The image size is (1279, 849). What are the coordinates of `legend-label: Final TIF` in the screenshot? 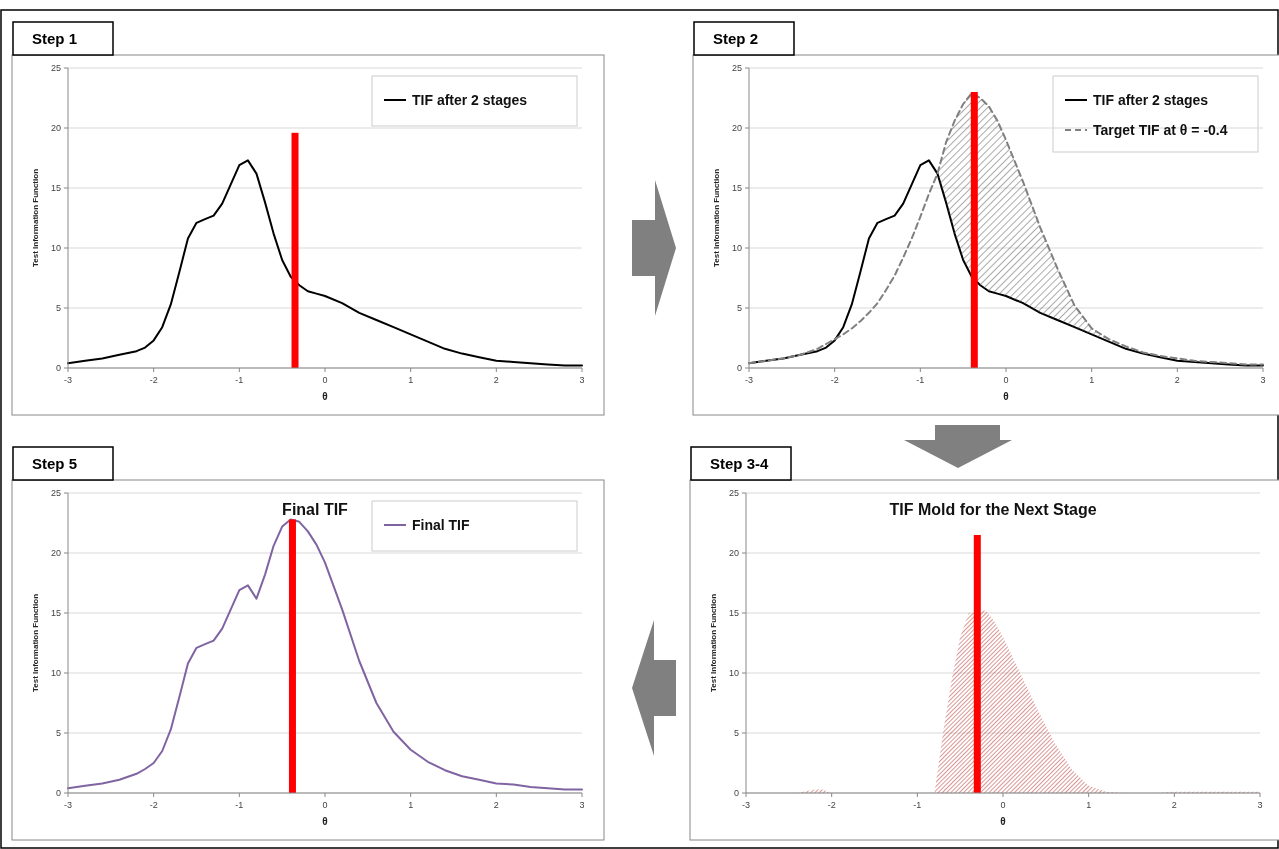 It's located at (441, 524).